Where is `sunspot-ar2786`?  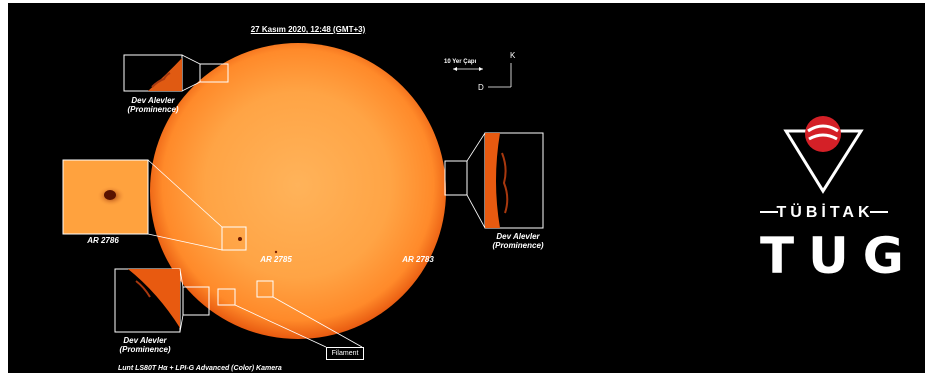 sunspot-ar2786 is located at coordinates (240, 239).